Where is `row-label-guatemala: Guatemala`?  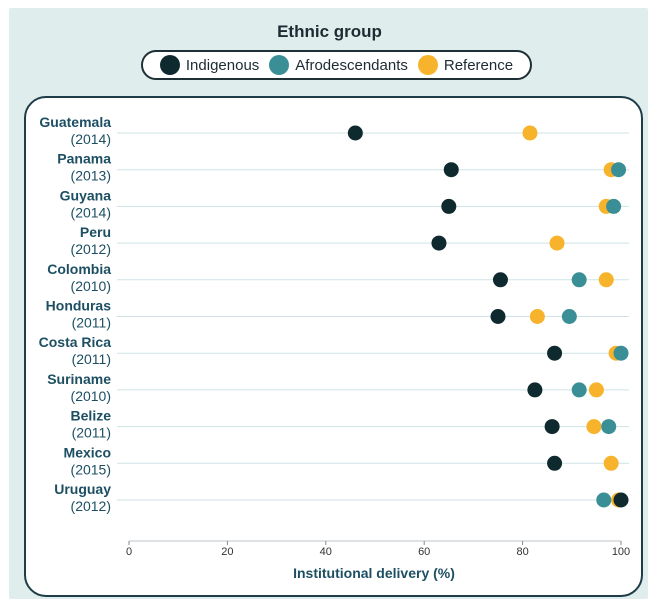 row-label-guatemala: Guatemala is located at coordinates (75, 122).